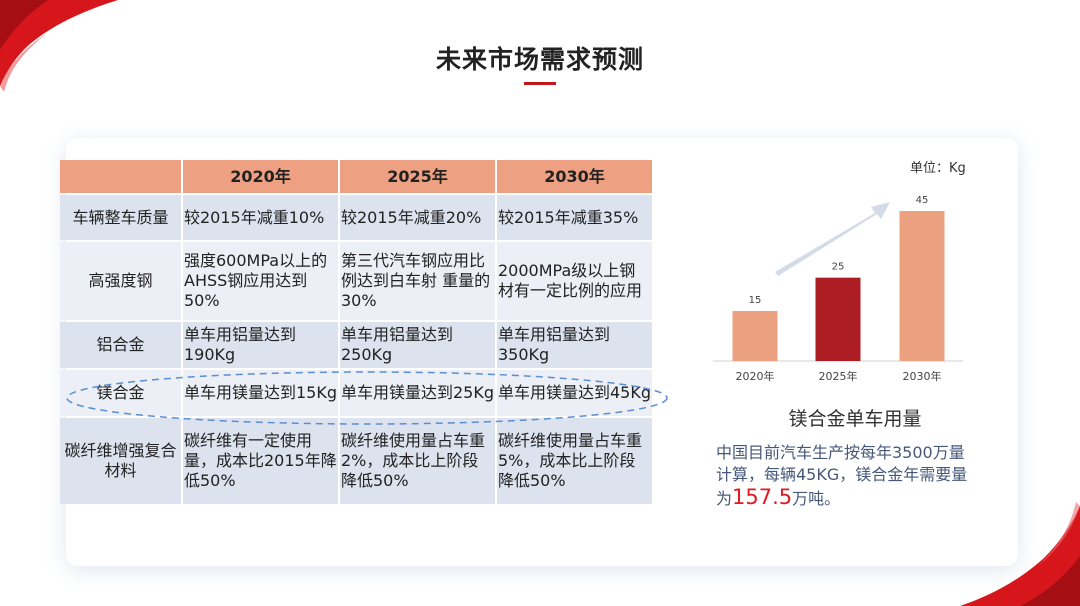 The width and height of the screenshot is (1080, 606). Describe the element at coordinates (574, 461) in the screenshot. I see `table-cell: 碳纤维使用量占车重5%，成本比上阶段降低50%` at that location.